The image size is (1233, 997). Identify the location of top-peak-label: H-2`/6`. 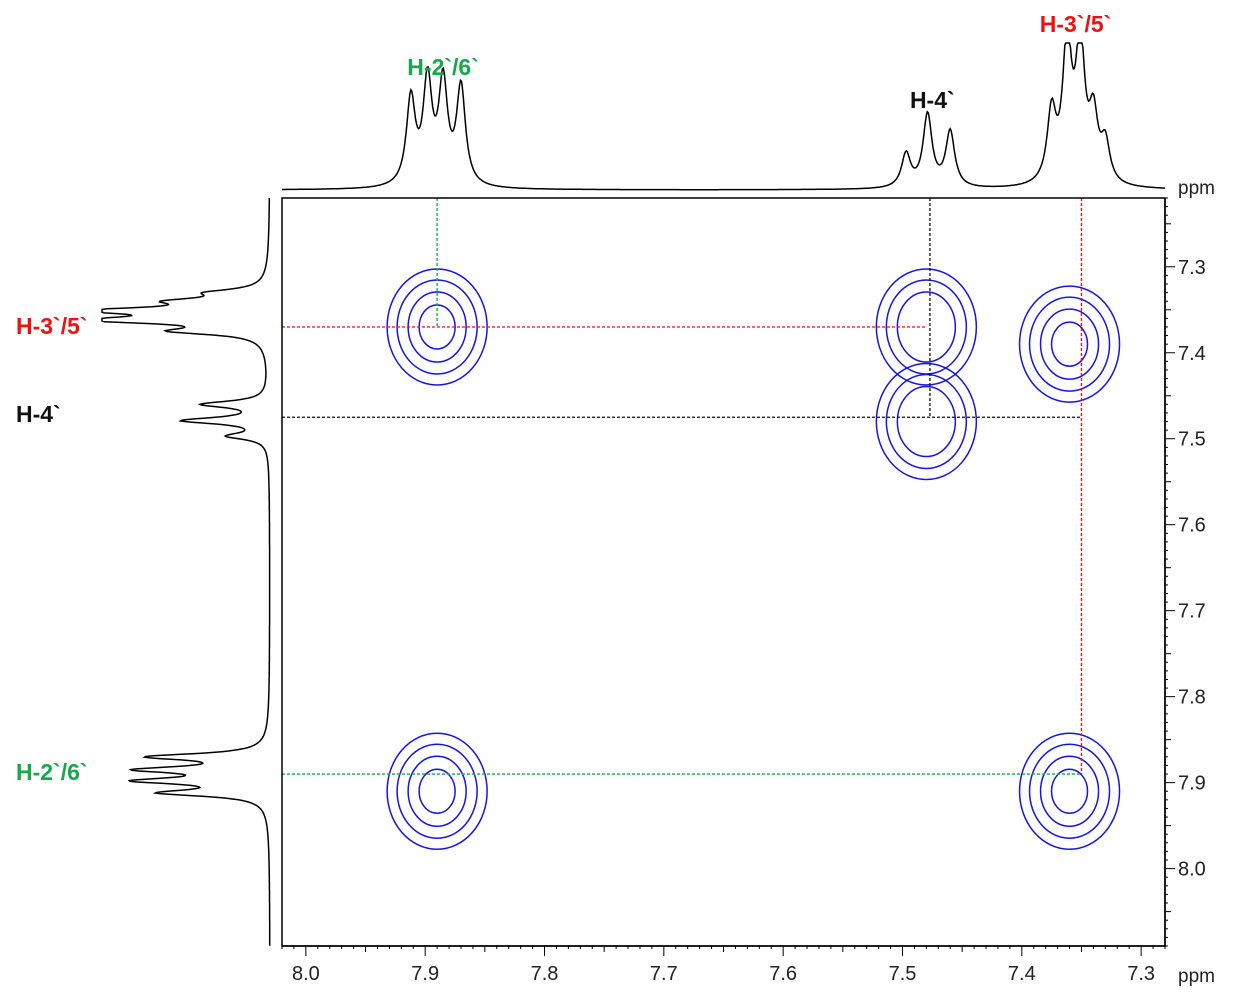
(443, 67).